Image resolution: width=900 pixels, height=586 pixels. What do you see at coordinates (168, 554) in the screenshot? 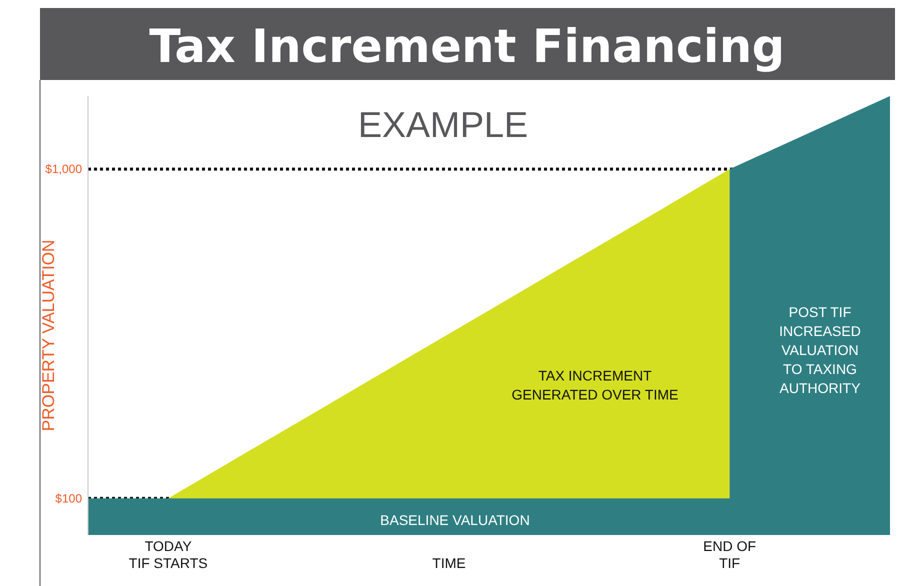
I see `x-tick-label: TODAY TIF STARTS` at bounding box center [168, 554].